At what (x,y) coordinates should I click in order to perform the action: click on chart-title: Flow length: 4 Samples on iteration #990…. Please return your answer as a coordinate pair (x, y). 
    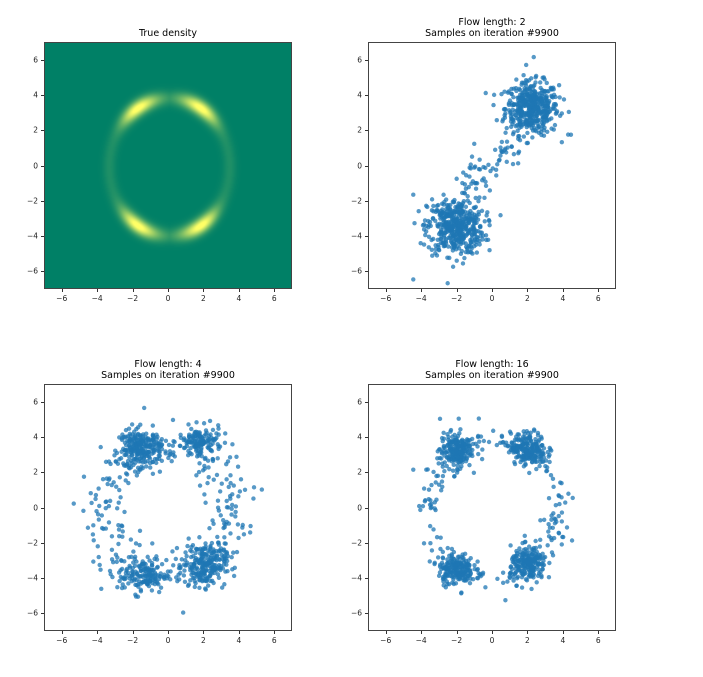
    Looking at the image, I should click on (168, 370).